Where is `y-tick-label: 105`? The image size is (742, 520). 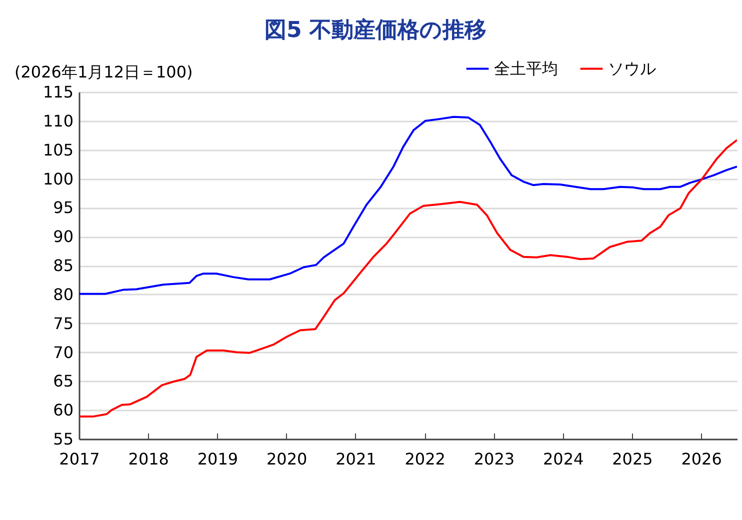
y-tick-label: 105 is located at coordinates (58, 150).